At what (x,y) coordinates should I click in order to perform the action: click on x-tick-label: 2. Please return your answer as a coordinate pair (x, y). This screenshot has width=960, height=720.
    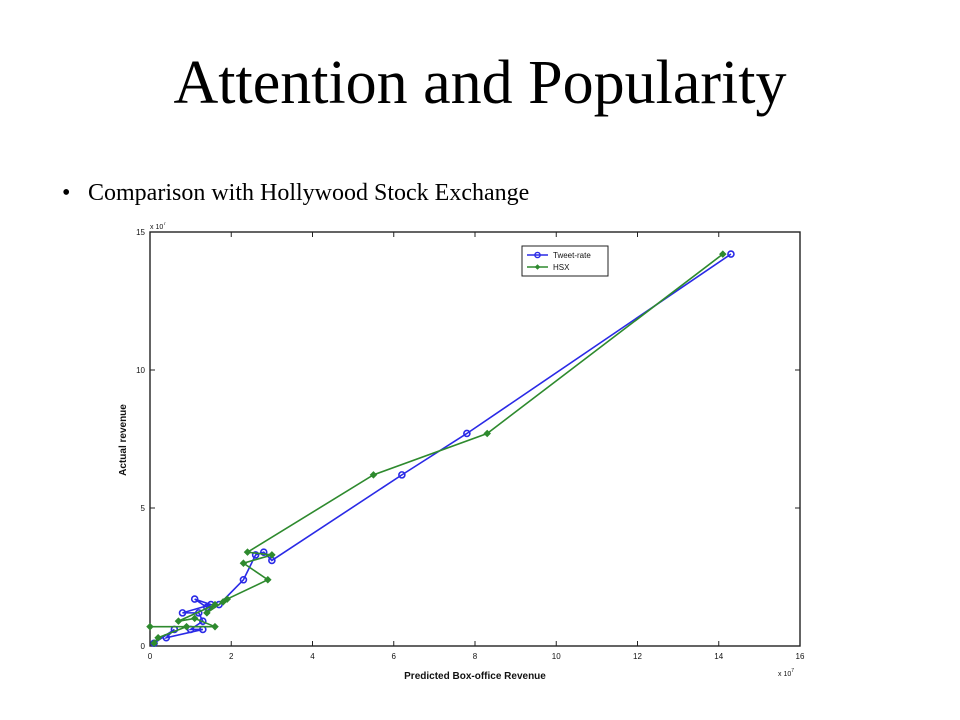
    Looking at the image, I should click on (231, 656).